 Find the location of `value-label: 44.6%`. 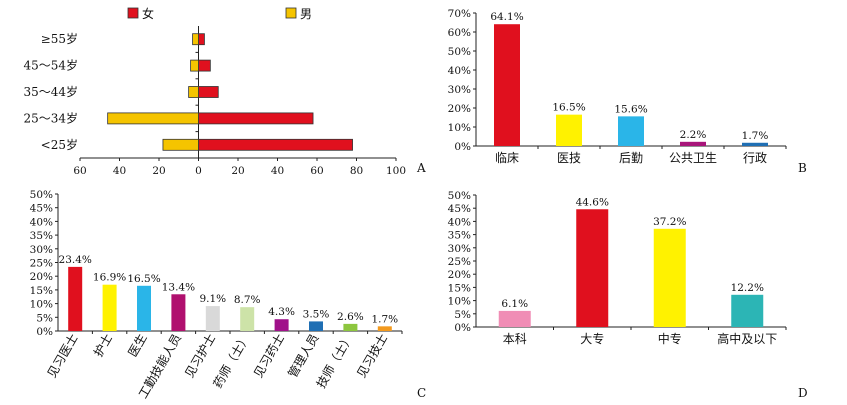

value-label: 44.6% is located at coordinates (592, 202).